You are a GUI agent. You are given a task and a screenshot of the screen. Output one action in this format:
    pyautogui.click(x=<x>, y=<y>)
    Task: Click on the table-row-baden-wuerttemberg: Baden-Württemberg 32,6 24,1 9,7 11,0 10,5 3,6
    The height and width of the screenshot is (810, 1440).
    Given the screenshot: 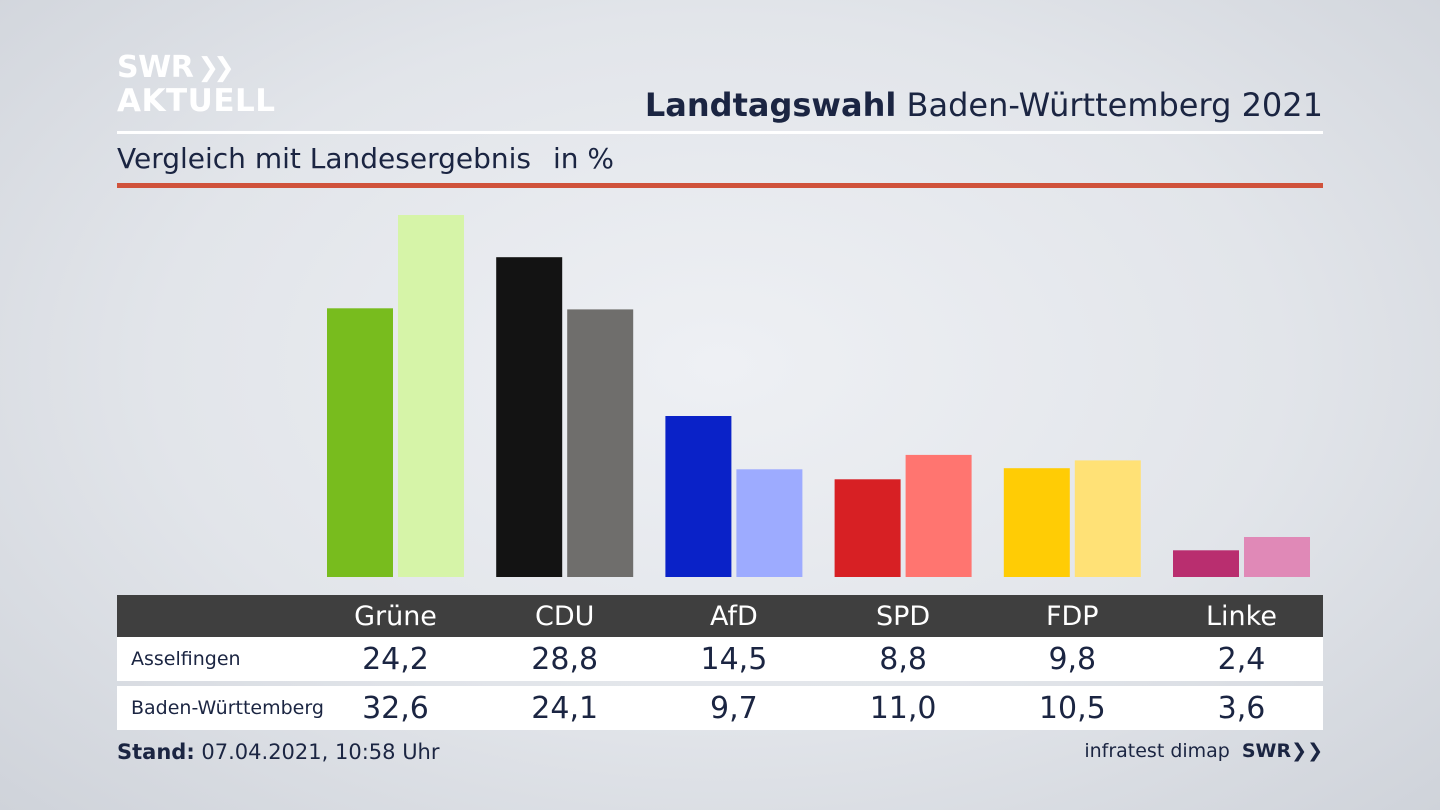 What is the action you would take?
    pyautogui.click(x=720, y=708)
    